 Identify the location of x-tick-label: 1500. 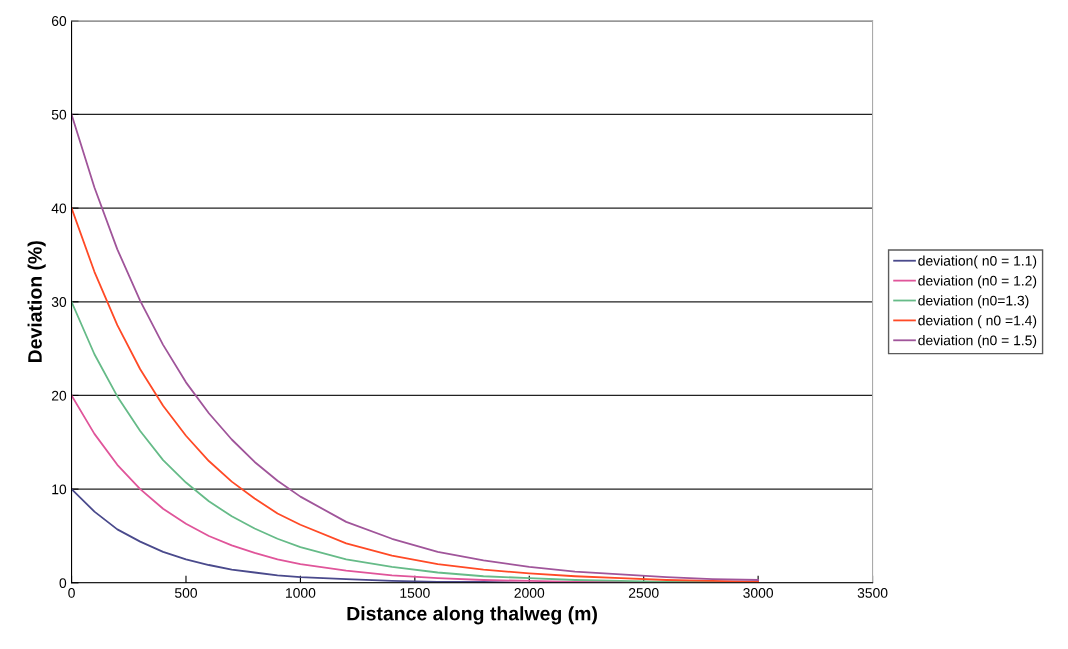
(415, 593).